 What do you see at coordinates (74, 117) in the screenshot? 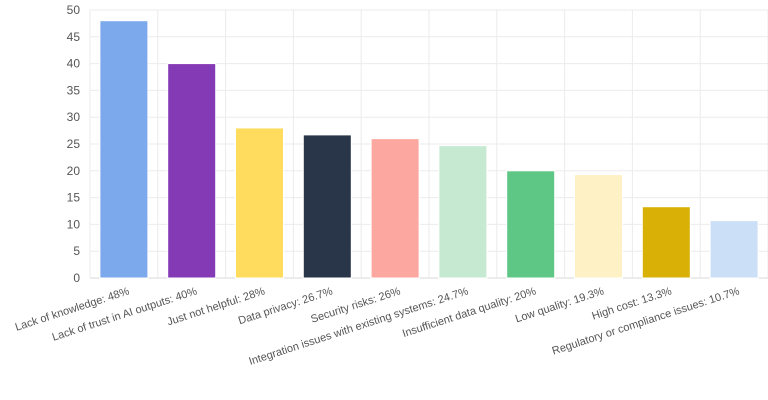
I see `y-tick-label: 30` at bounding box center [74, 117].